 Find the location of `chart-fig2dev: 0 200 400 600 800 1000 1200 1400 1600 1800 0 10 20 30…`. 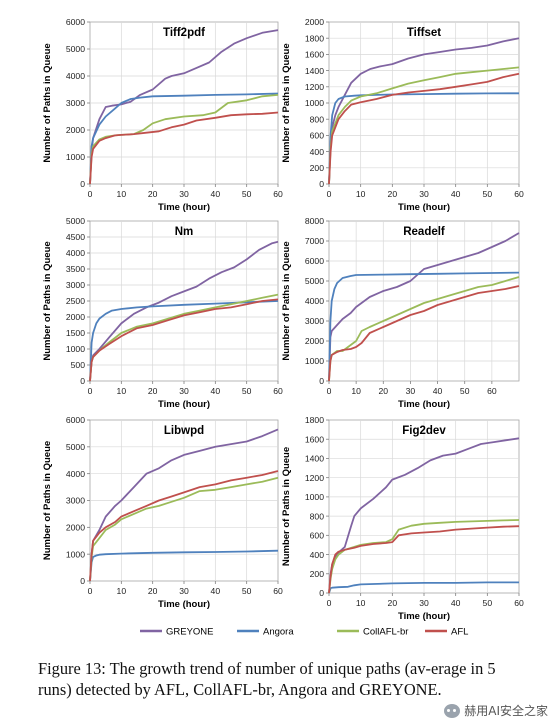

chart-fig2dev: 0 200 400 600 800 1000 1200 1400 1600 1800 0 10 20 30… is located at coordinates (402, 518).